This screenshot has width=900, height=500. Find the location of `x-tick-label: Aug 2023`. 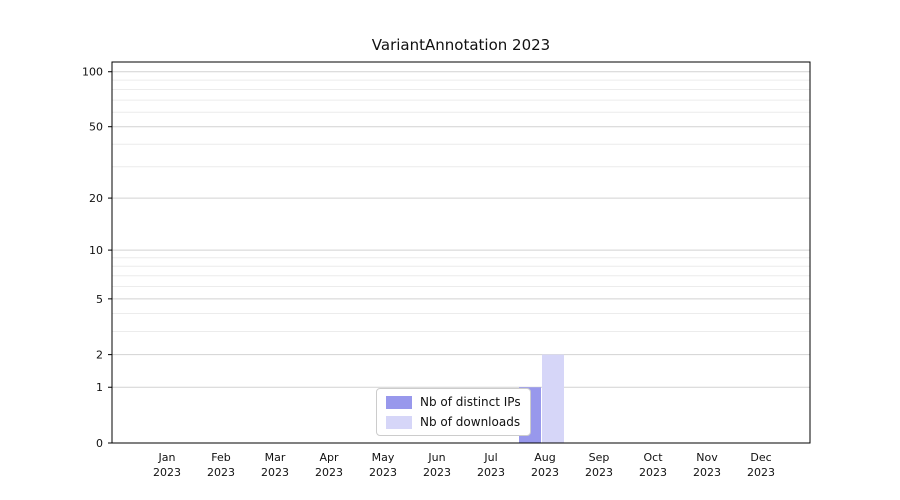

x-tick-label: Aug 2023 is located at coordinates (545, 465).